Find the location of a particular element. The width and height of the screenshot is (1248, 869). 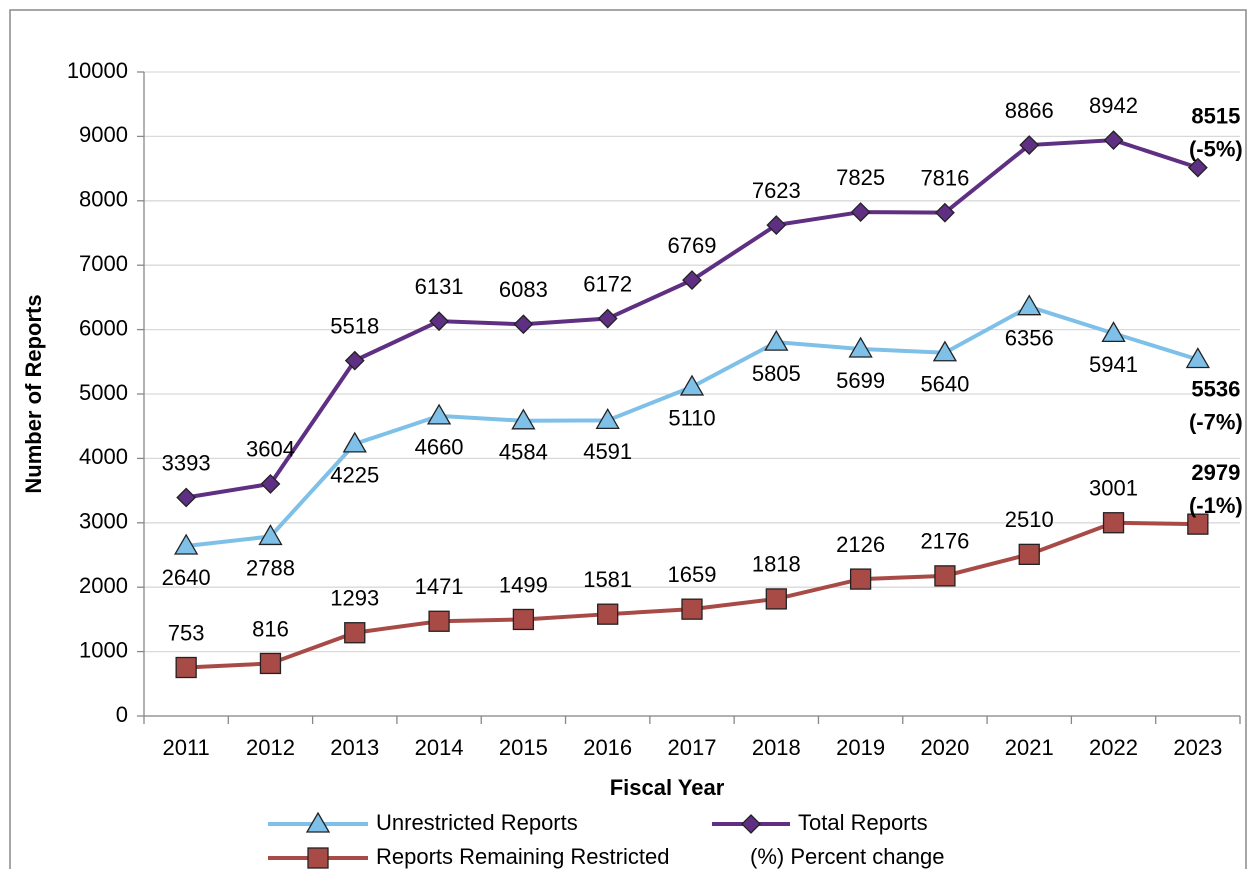

data-label: 4584 is located at coordinates (523, 452).